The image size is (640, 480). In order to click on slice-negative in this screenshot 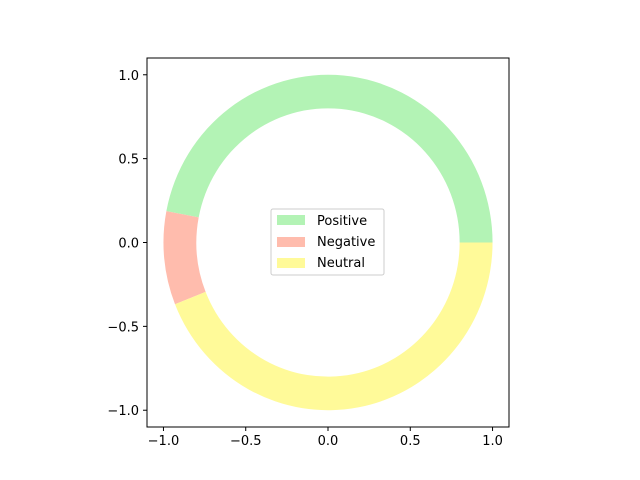, I will do `click(184, 258)`.